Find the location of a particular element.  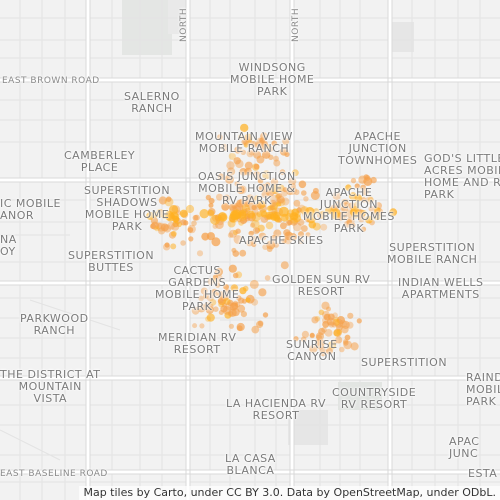

label-na-oy: NA OY is located at coordinates (8, 245).